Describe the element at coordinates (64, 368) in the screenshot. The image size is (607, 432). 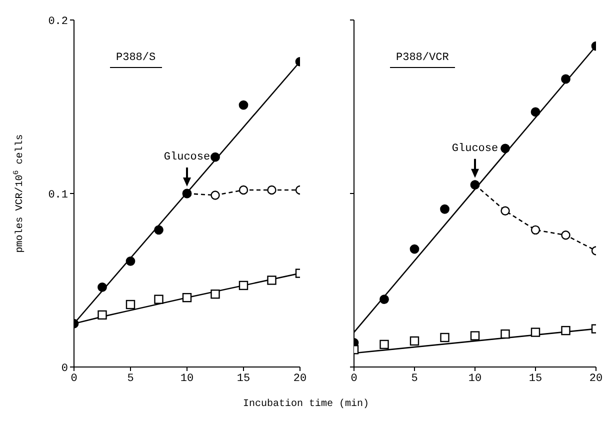
I see `y-tick-label: 0` at that location.